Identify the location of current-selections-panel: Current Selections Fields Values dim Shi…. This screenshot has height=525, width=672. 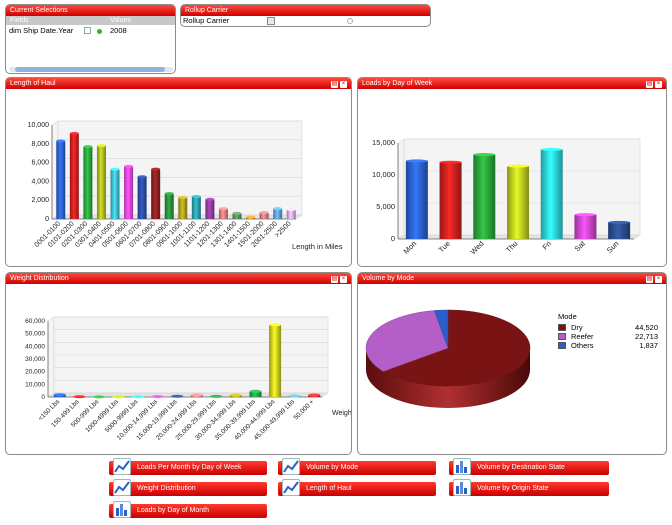
(90, 39).